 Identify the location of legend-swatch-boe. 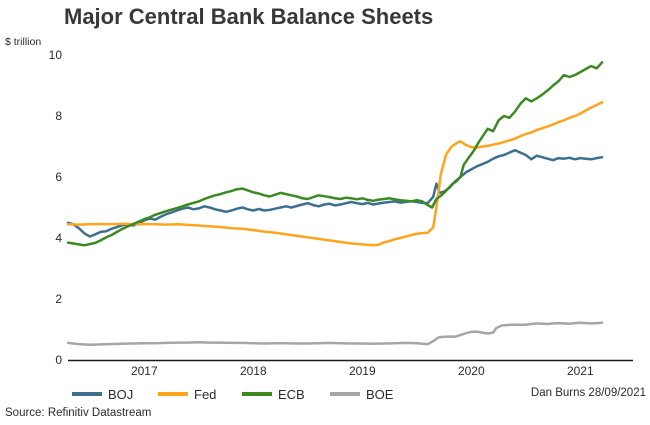
(345, 394).